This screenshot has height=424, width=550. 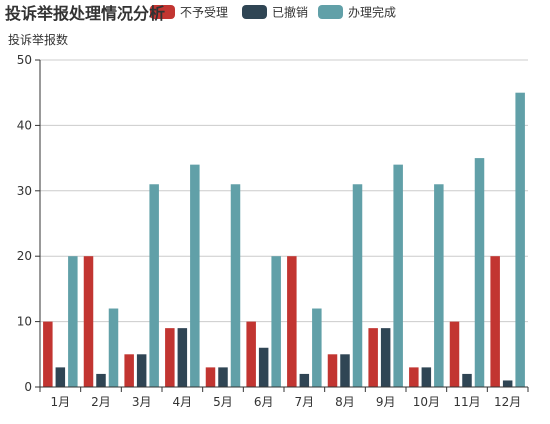 What do you see at coordinates (28, 387) in the screenshot?
I see `y-tick-label: 0` at bounding box center [28, 387].